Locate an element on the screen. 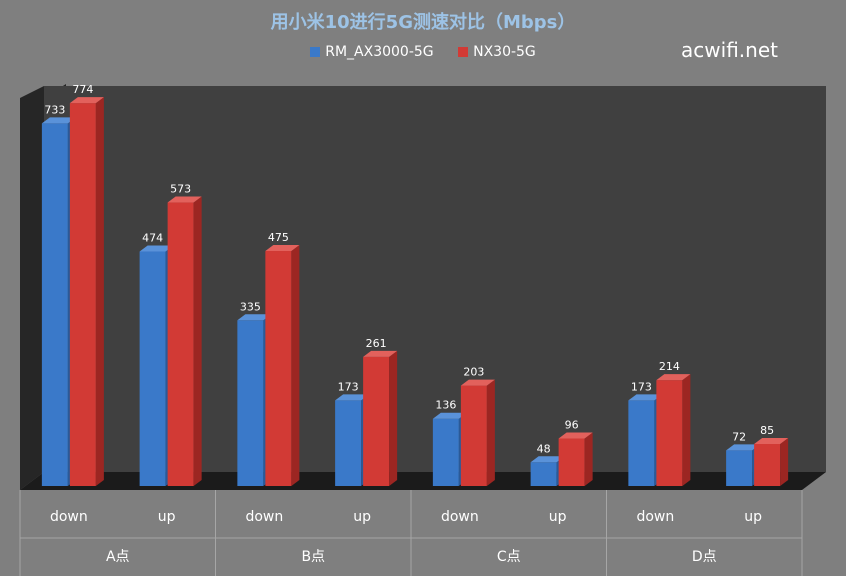 The height and width of the screenshot is (576, 846). legend: RM_AX3000-5G NX30-5G is located at coordinates (423, 52).